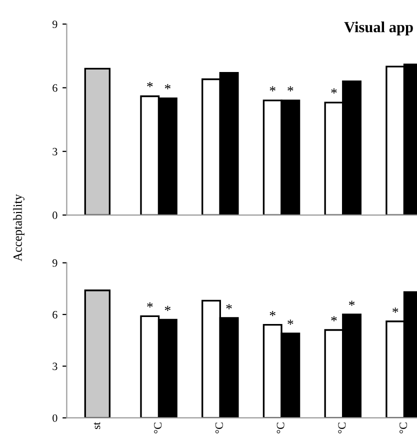 The height and width of the screenshot is (438, 417). I want to click on y-axis-title: Acceptability, so click(18, 228).